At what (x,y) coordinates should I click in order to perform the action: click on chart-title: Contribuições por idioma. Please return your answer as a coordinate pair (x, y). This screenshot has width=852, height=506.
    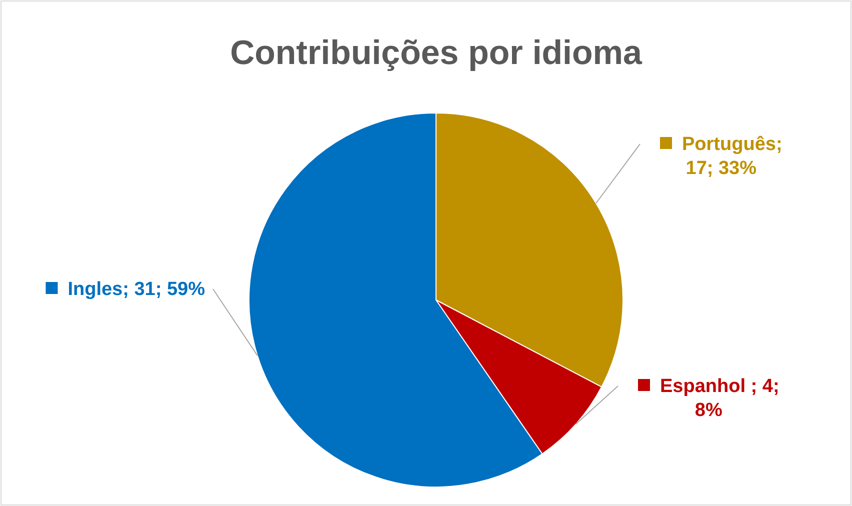
    Looking at the image, I should click on (436, 53).